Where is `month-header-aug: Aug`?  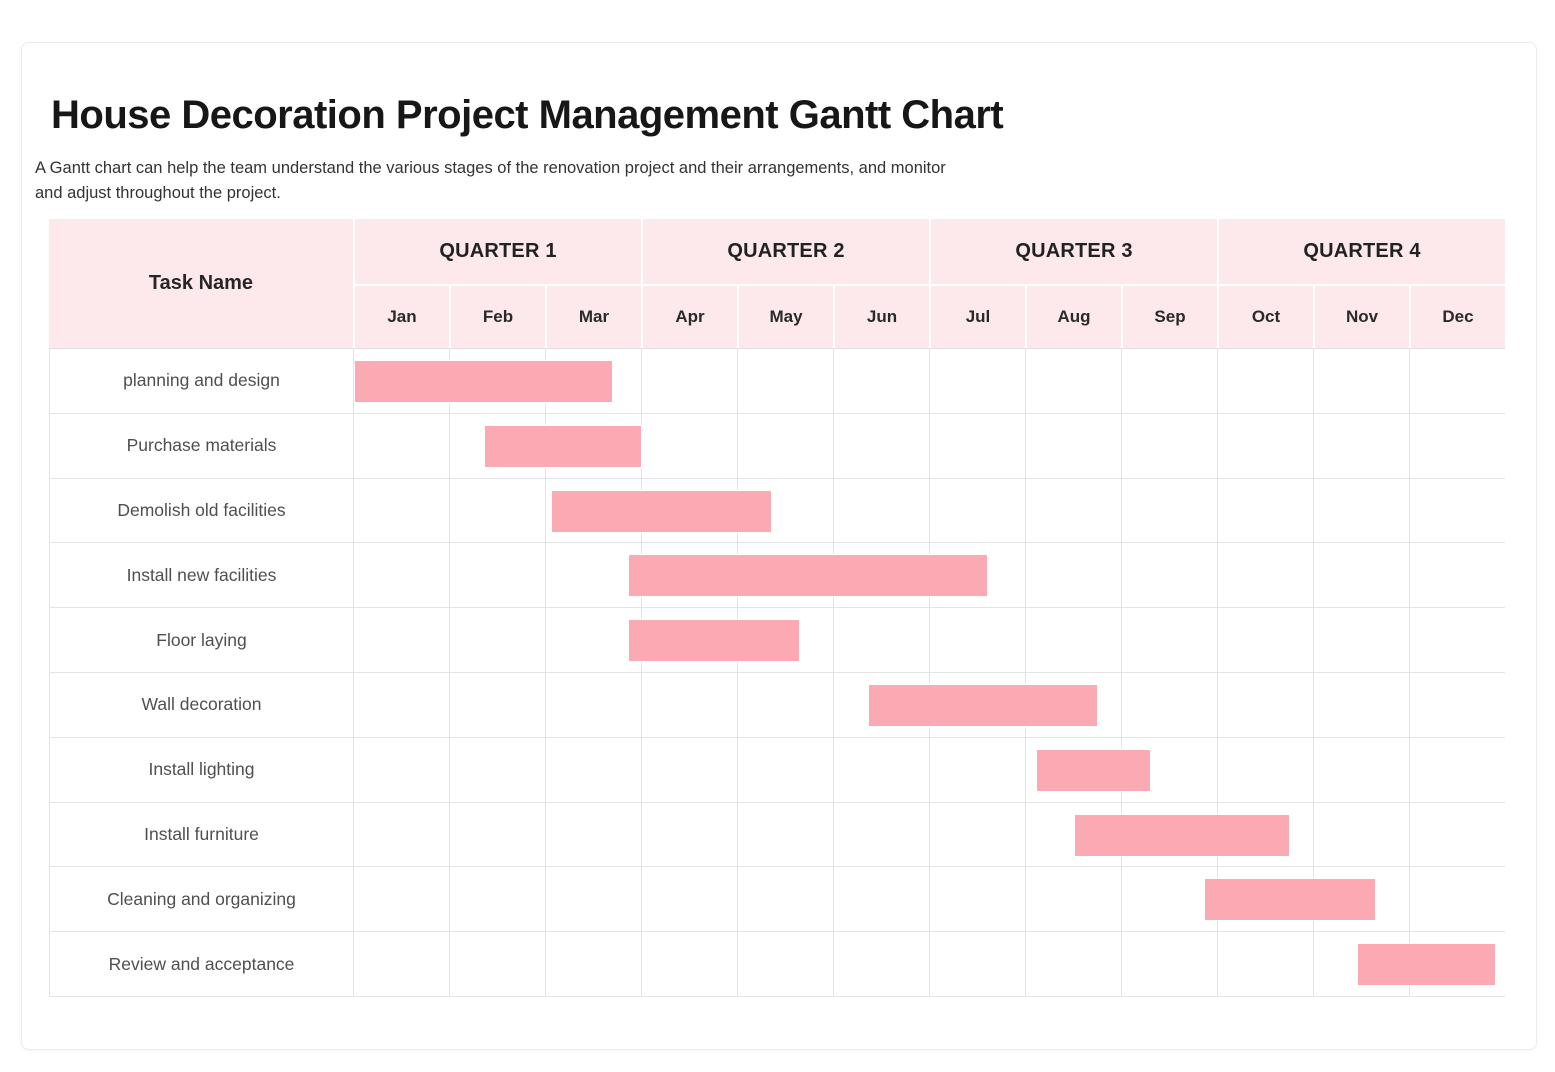
month-header-aug: Aug is located at coordinates (1073, 315).